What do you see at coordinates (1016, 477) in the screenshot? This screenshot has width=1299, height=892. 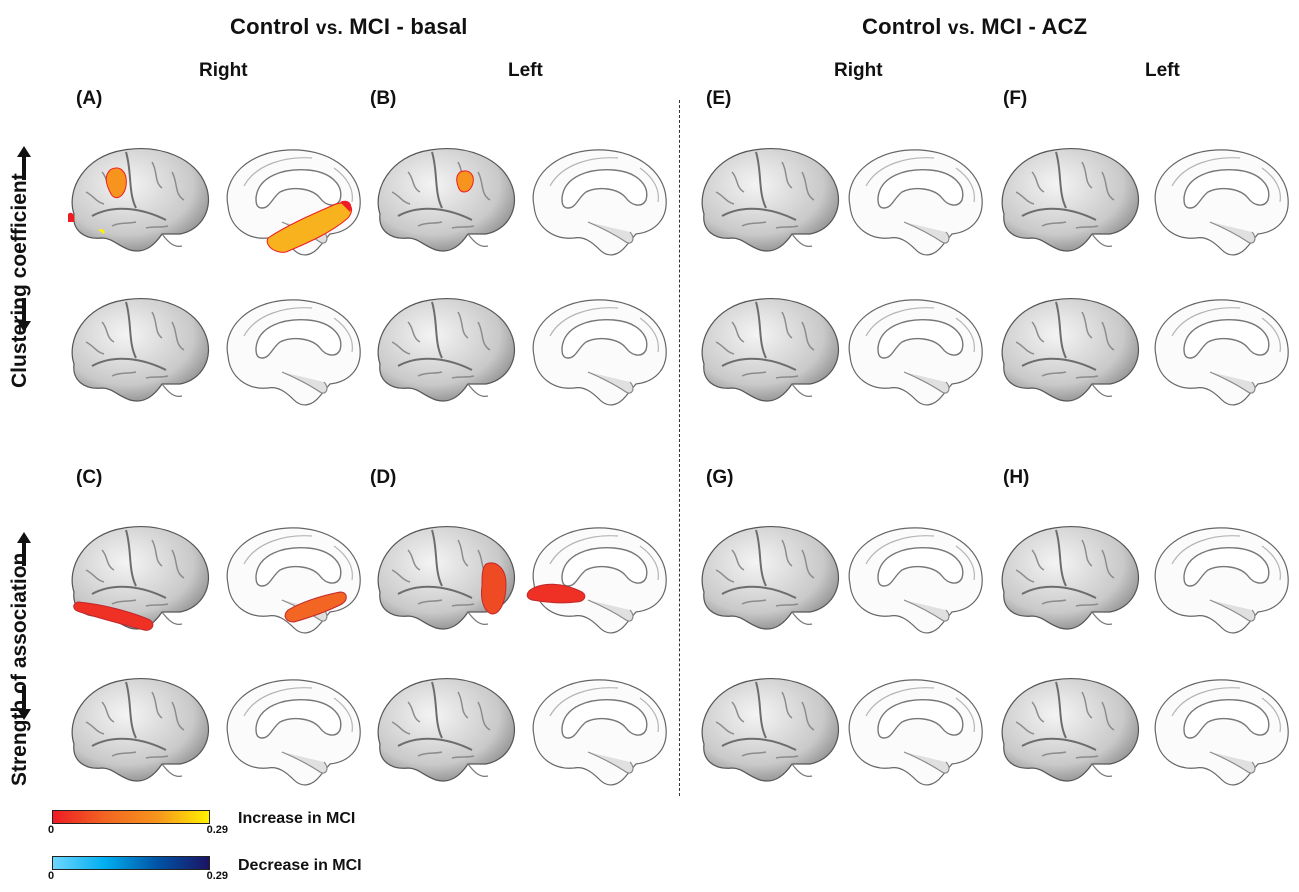 I see `panel-label-h: (H)` at bounding box center [1016, 477].